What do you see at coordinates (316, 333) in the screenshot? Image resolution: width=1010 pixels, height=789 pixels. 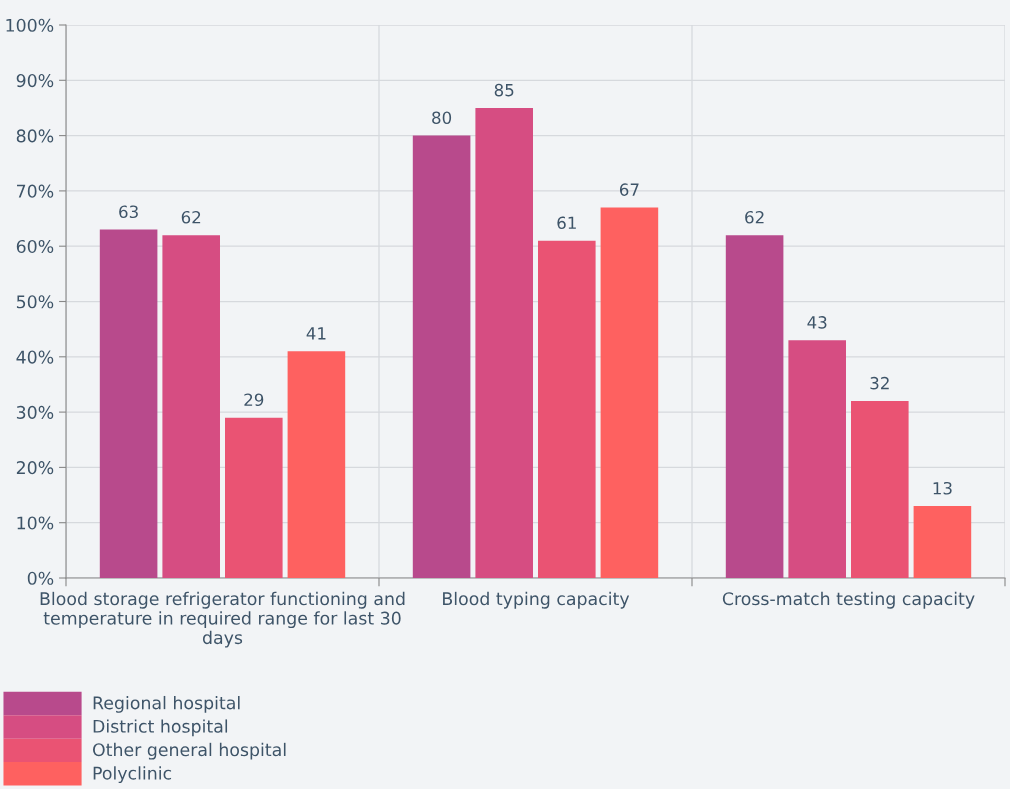 I see `data-label: 41` at bounding box center [316, 333].